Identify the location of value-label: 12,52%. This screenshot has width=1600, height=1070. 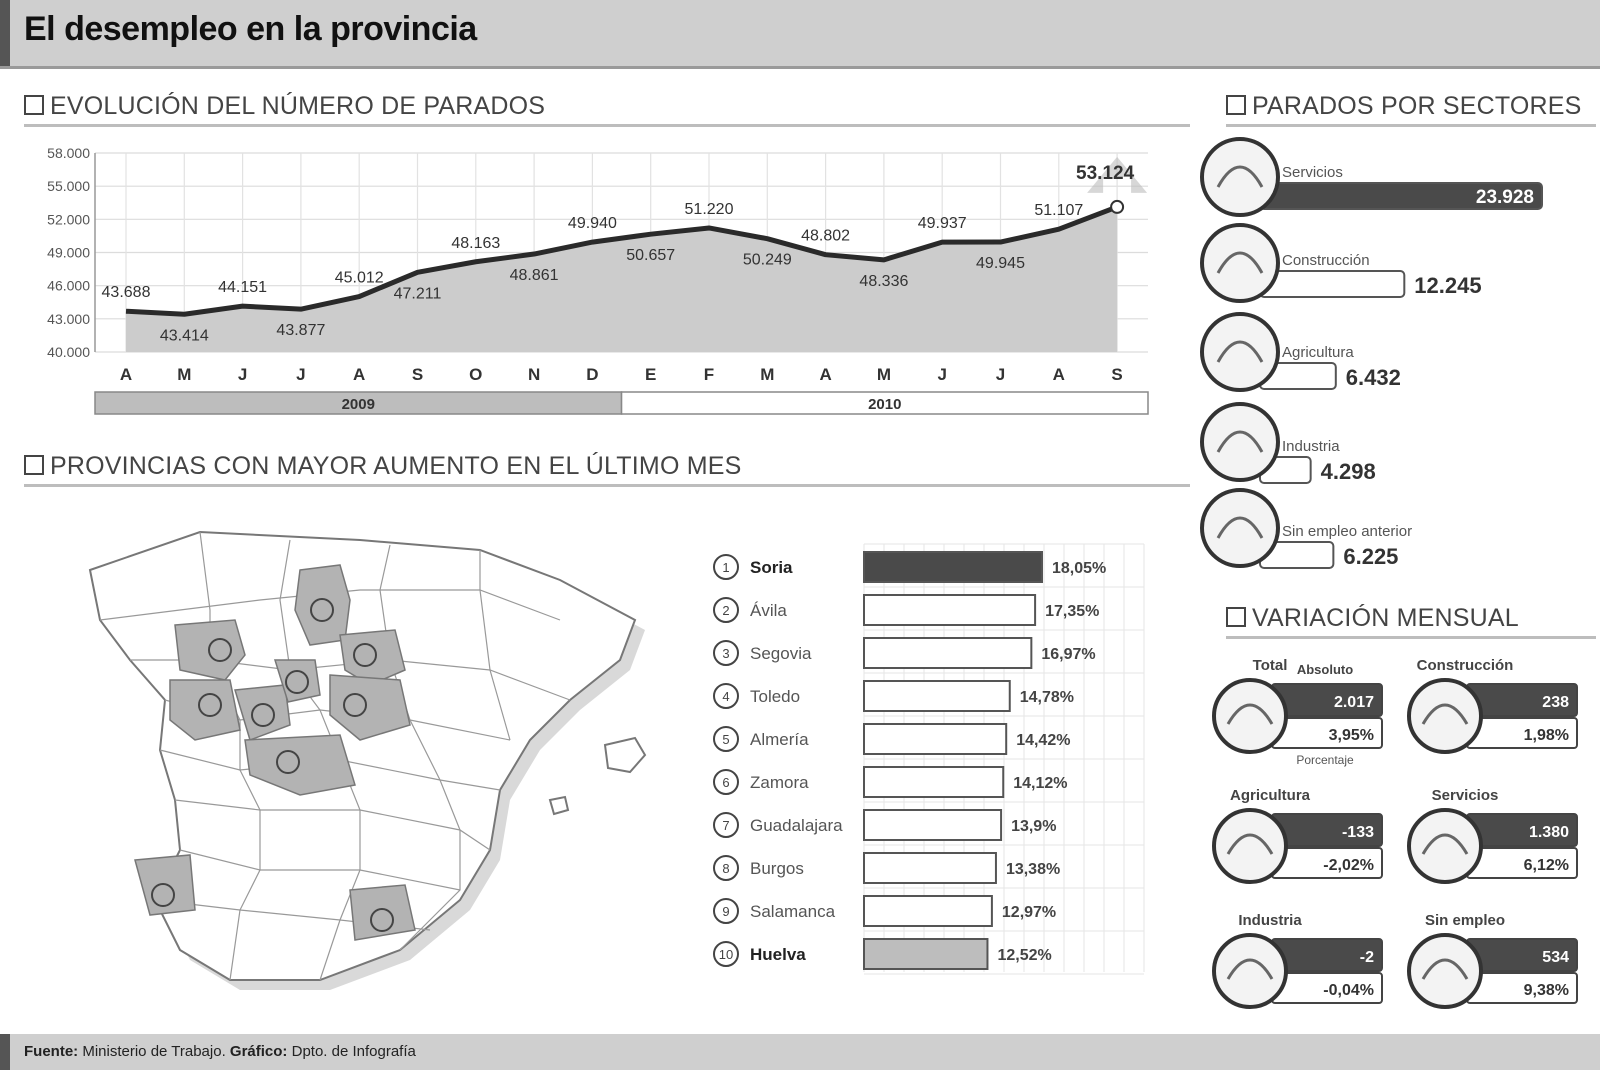
(1024, 955).